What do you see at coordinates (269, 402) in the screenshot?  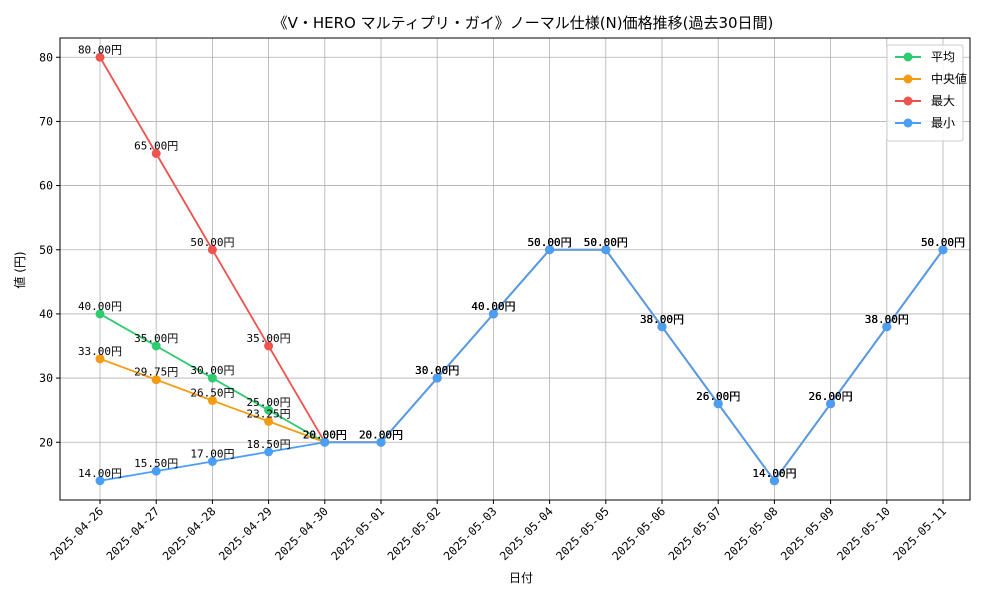 I see `data-label: 25.00円` at bounding box center [269, 402].